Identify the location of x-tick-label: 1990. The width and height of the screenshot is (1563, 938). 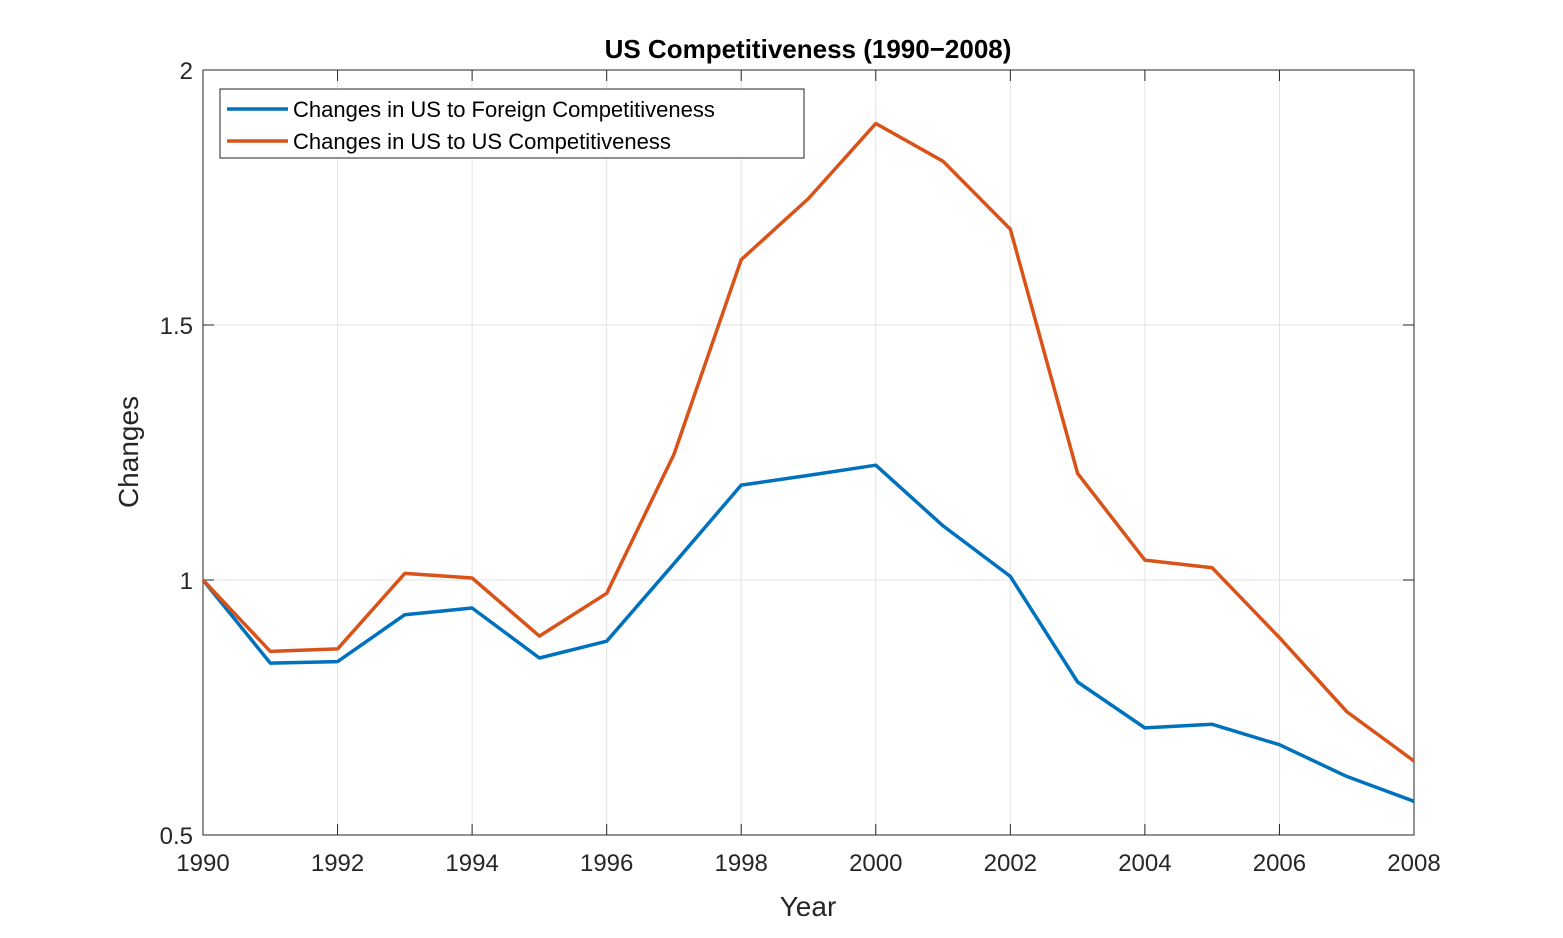
(202, 863).